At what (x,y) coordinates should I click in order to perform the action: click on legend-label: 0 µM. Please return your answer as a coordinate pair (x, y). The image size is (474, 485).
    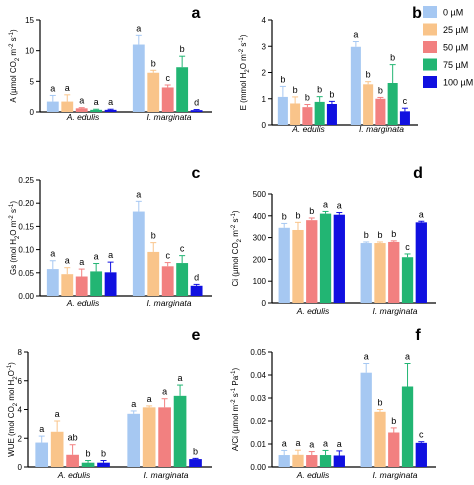
    Looking at the image, I should click on (453, 13).